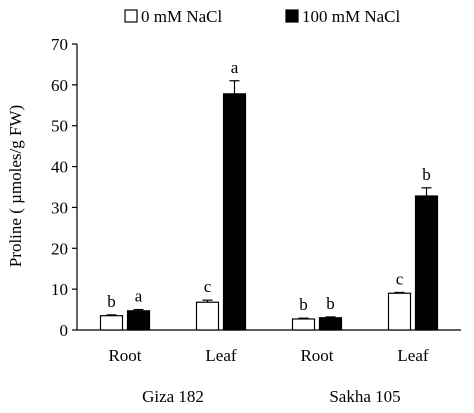 The height and width of the screenshot is (413, 474). What do you see at coordinates (59, 248) in the screenshot?
I see `y-tick-label: 20` at bounding box center [59, 248].